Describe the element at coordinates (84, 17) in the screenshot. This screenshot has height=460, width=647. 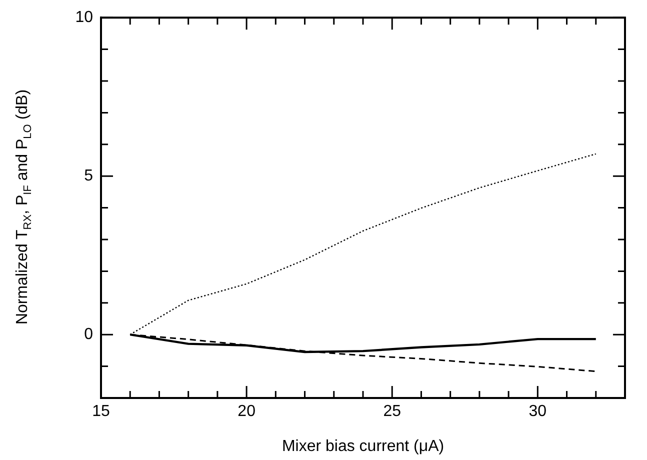
I see `y-tick-label: 10` at that location.